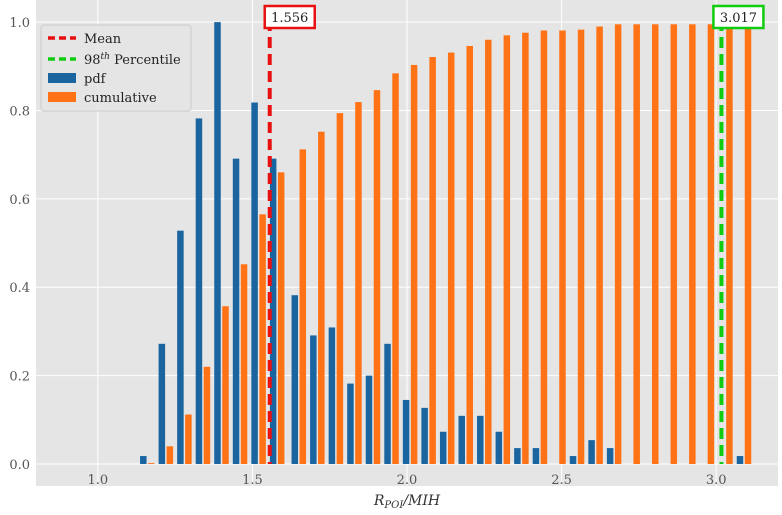  I want to click on y-tick-label: 1.0, so click(19, 23).